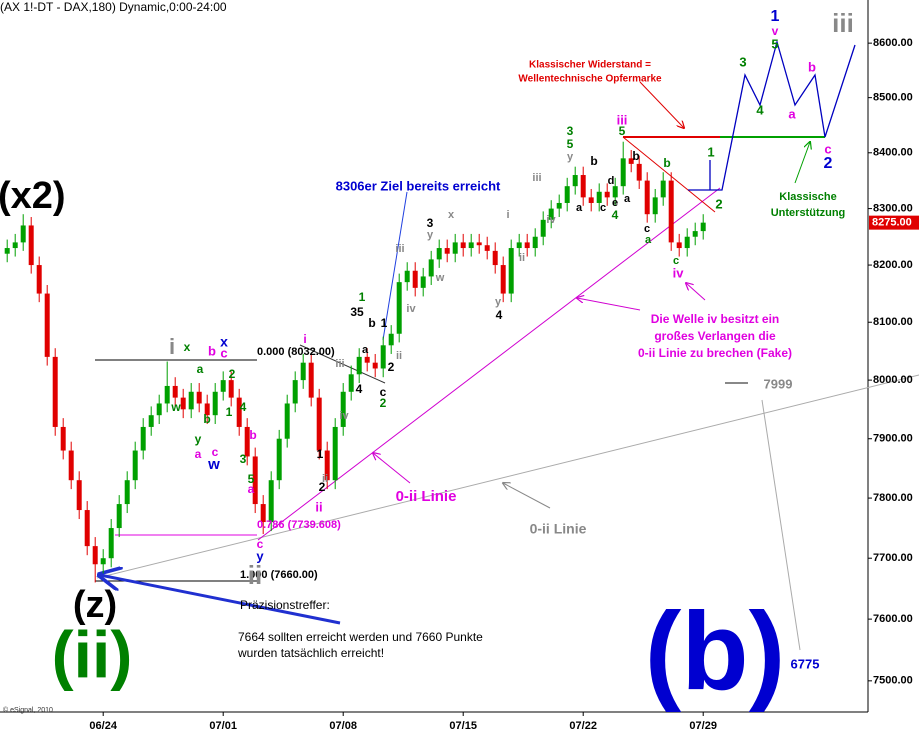  I want to click on annotation: 35, so click(357, 312).